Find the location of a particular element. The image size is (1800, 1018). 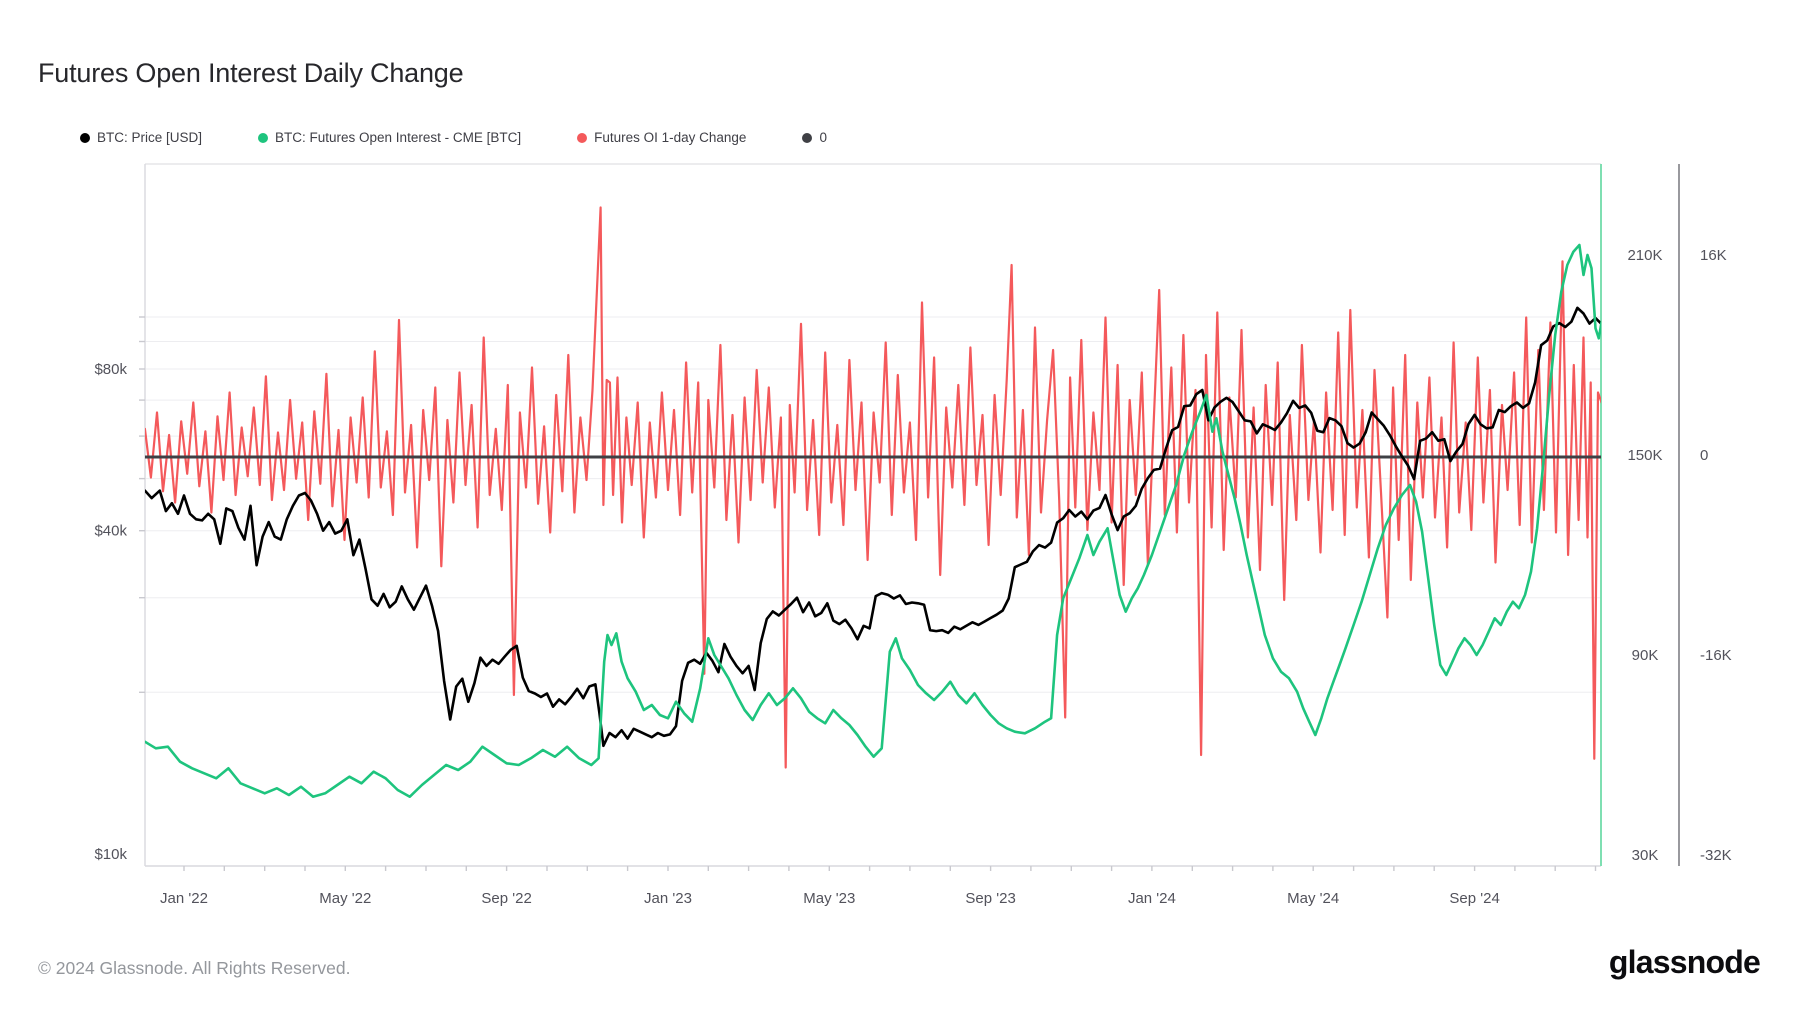

legend-label: BTC: Price [USD] is located at coordinates (150, 137).